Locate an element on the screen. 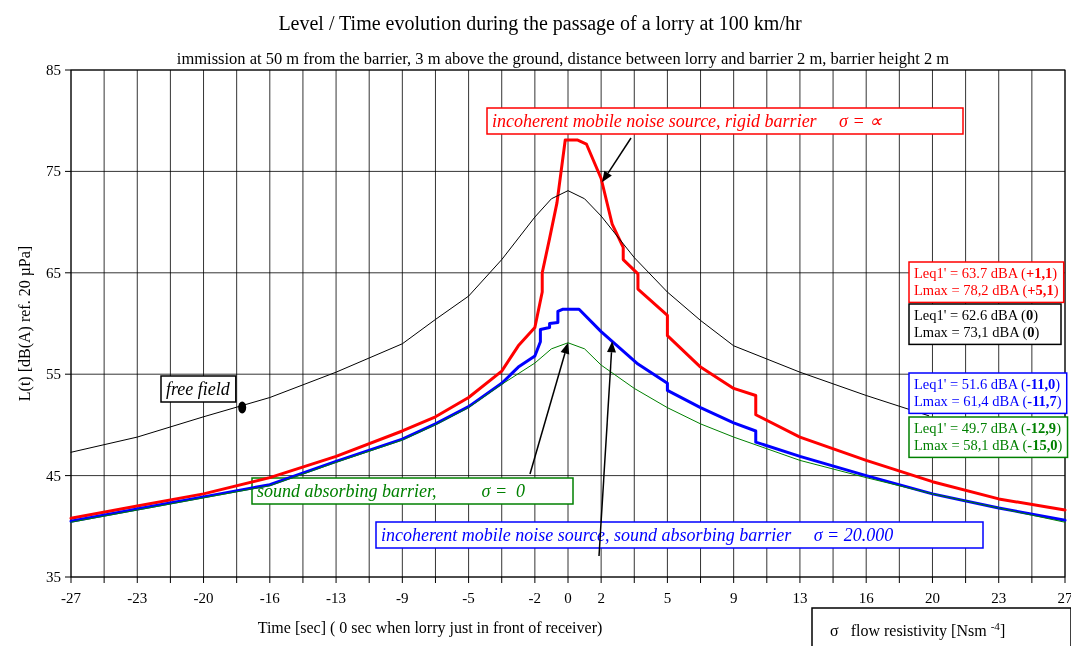 Image resolution: width=1071 pixels, height=646 pixels. text: Leq1' = 63.7 dBA (+1,1) Lmax = 78,2 dBA (+5,1) is located at coordinates (986, 282).